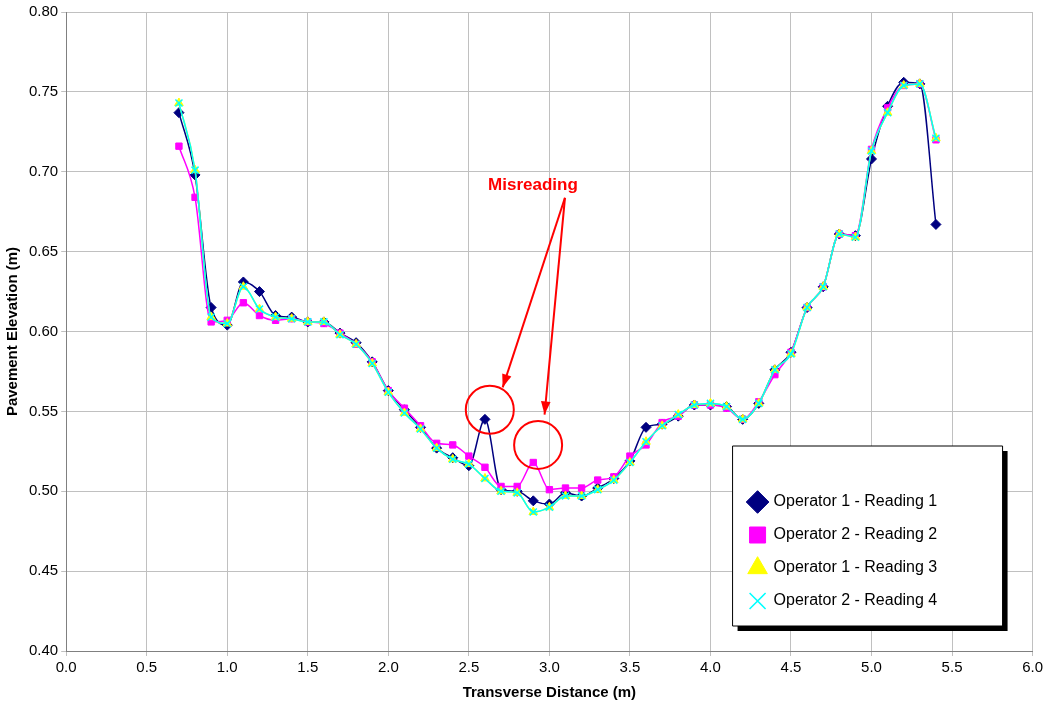 The image size is (1046, 706). What do you see at coordinates (388, 667) in the screenshot?
I see `x-tick-label: 2.0` at bounding box center [388, 667].